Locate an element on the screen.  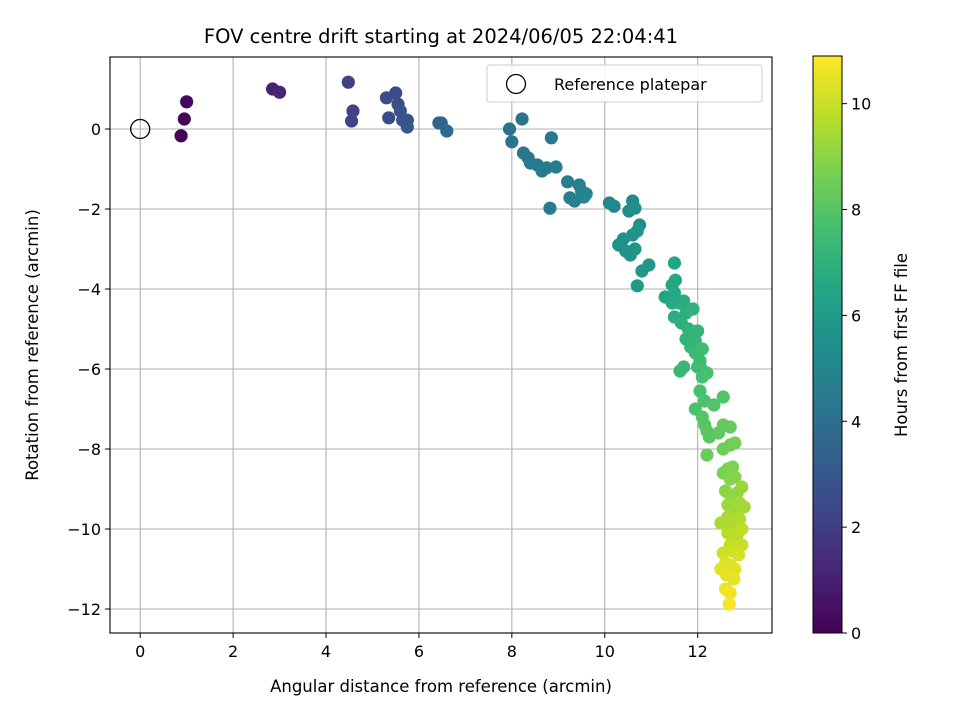
y-tick-label: −4 is located at coordinates (89, 289).